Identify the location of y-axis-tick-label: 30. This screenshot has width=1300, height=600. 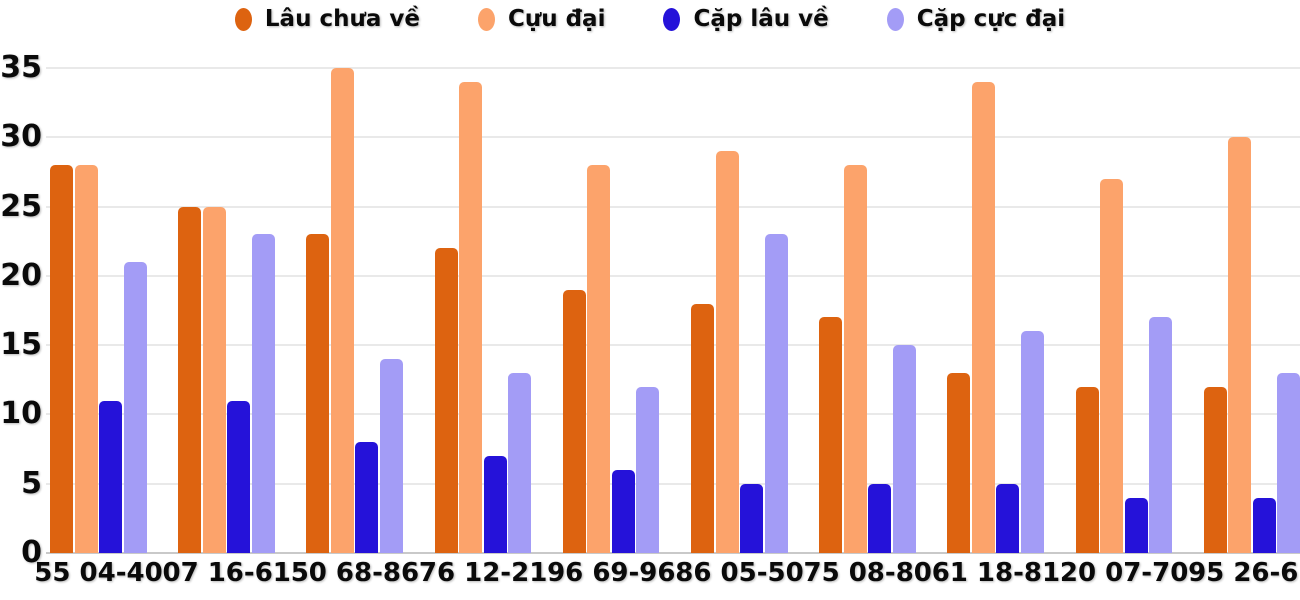
(21, 137).